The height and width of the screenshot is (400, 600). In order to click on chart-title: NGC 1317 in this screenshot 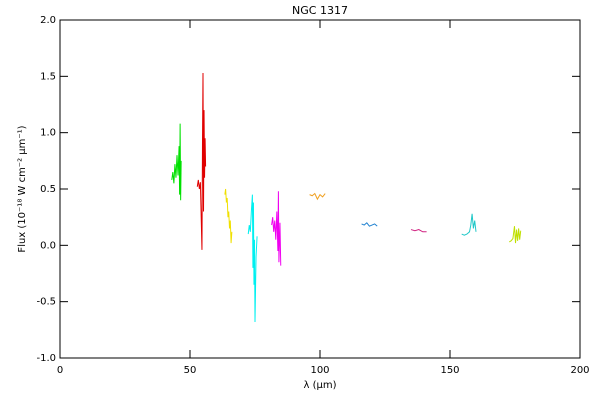, I will do `click(320, 10)`.